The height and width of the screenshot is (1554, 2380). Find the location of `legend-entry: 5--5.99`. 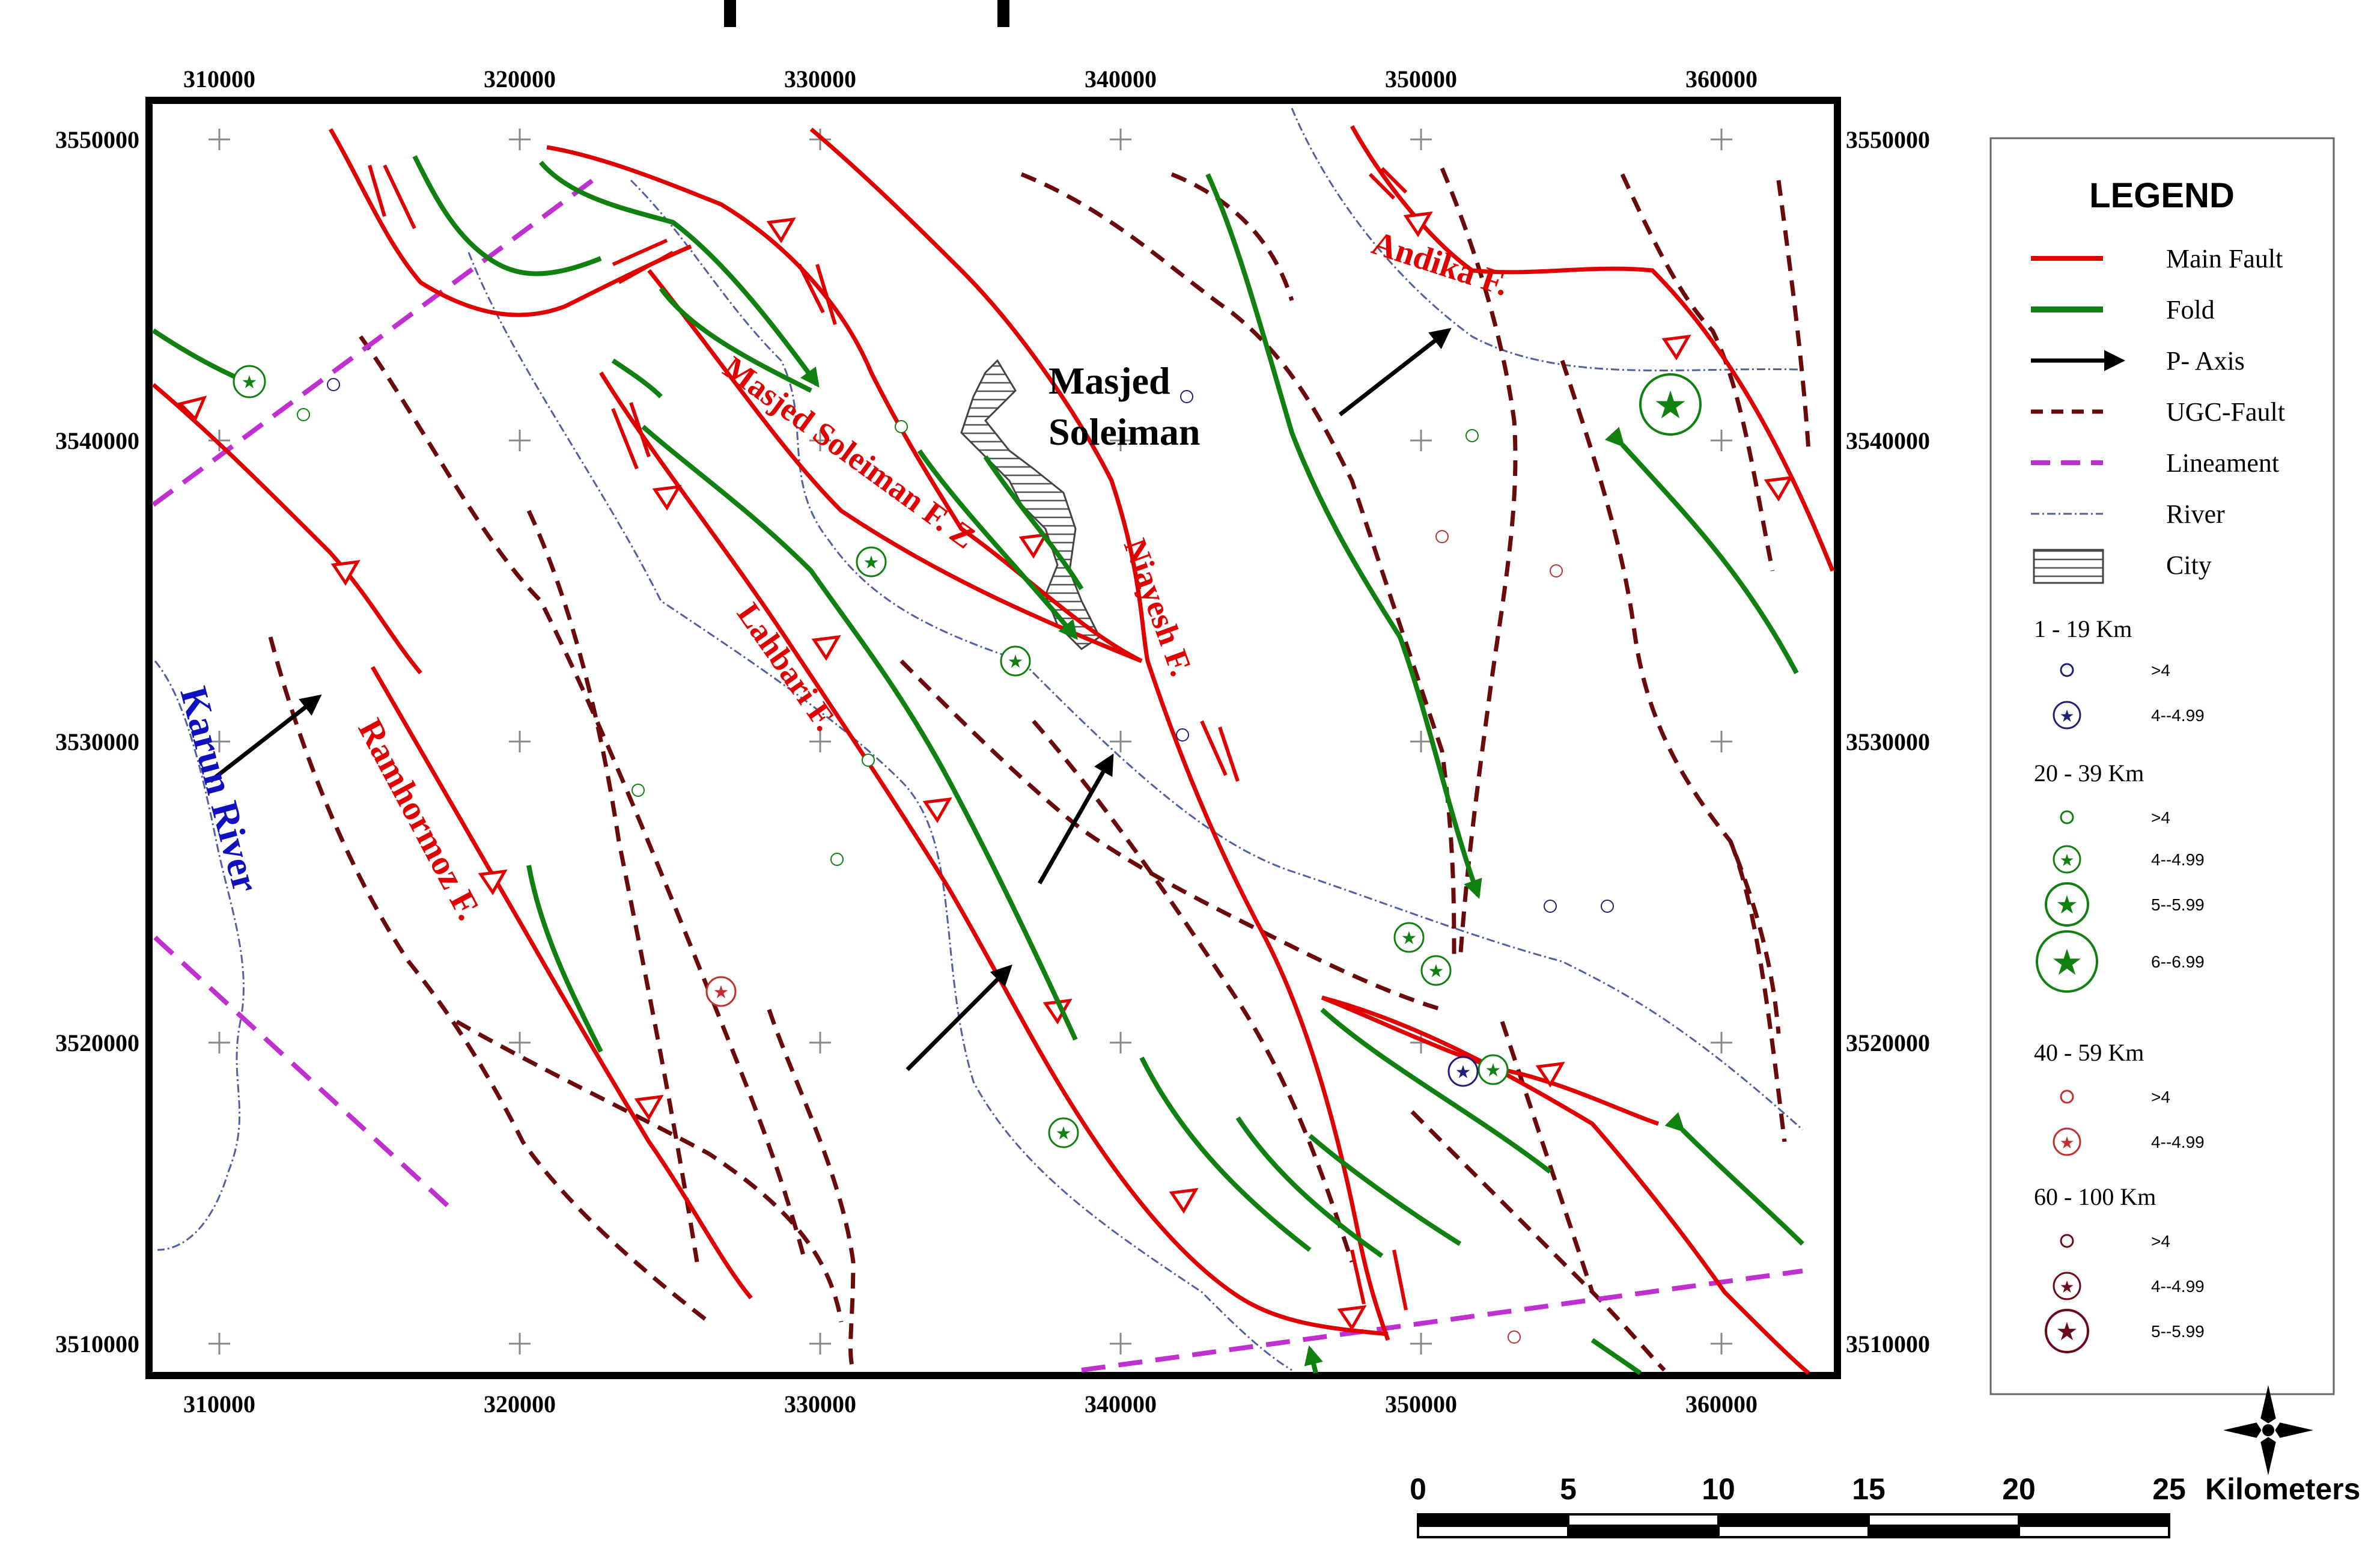

legend-entry: 5--5.99 is located at coordinates (2178, 904).